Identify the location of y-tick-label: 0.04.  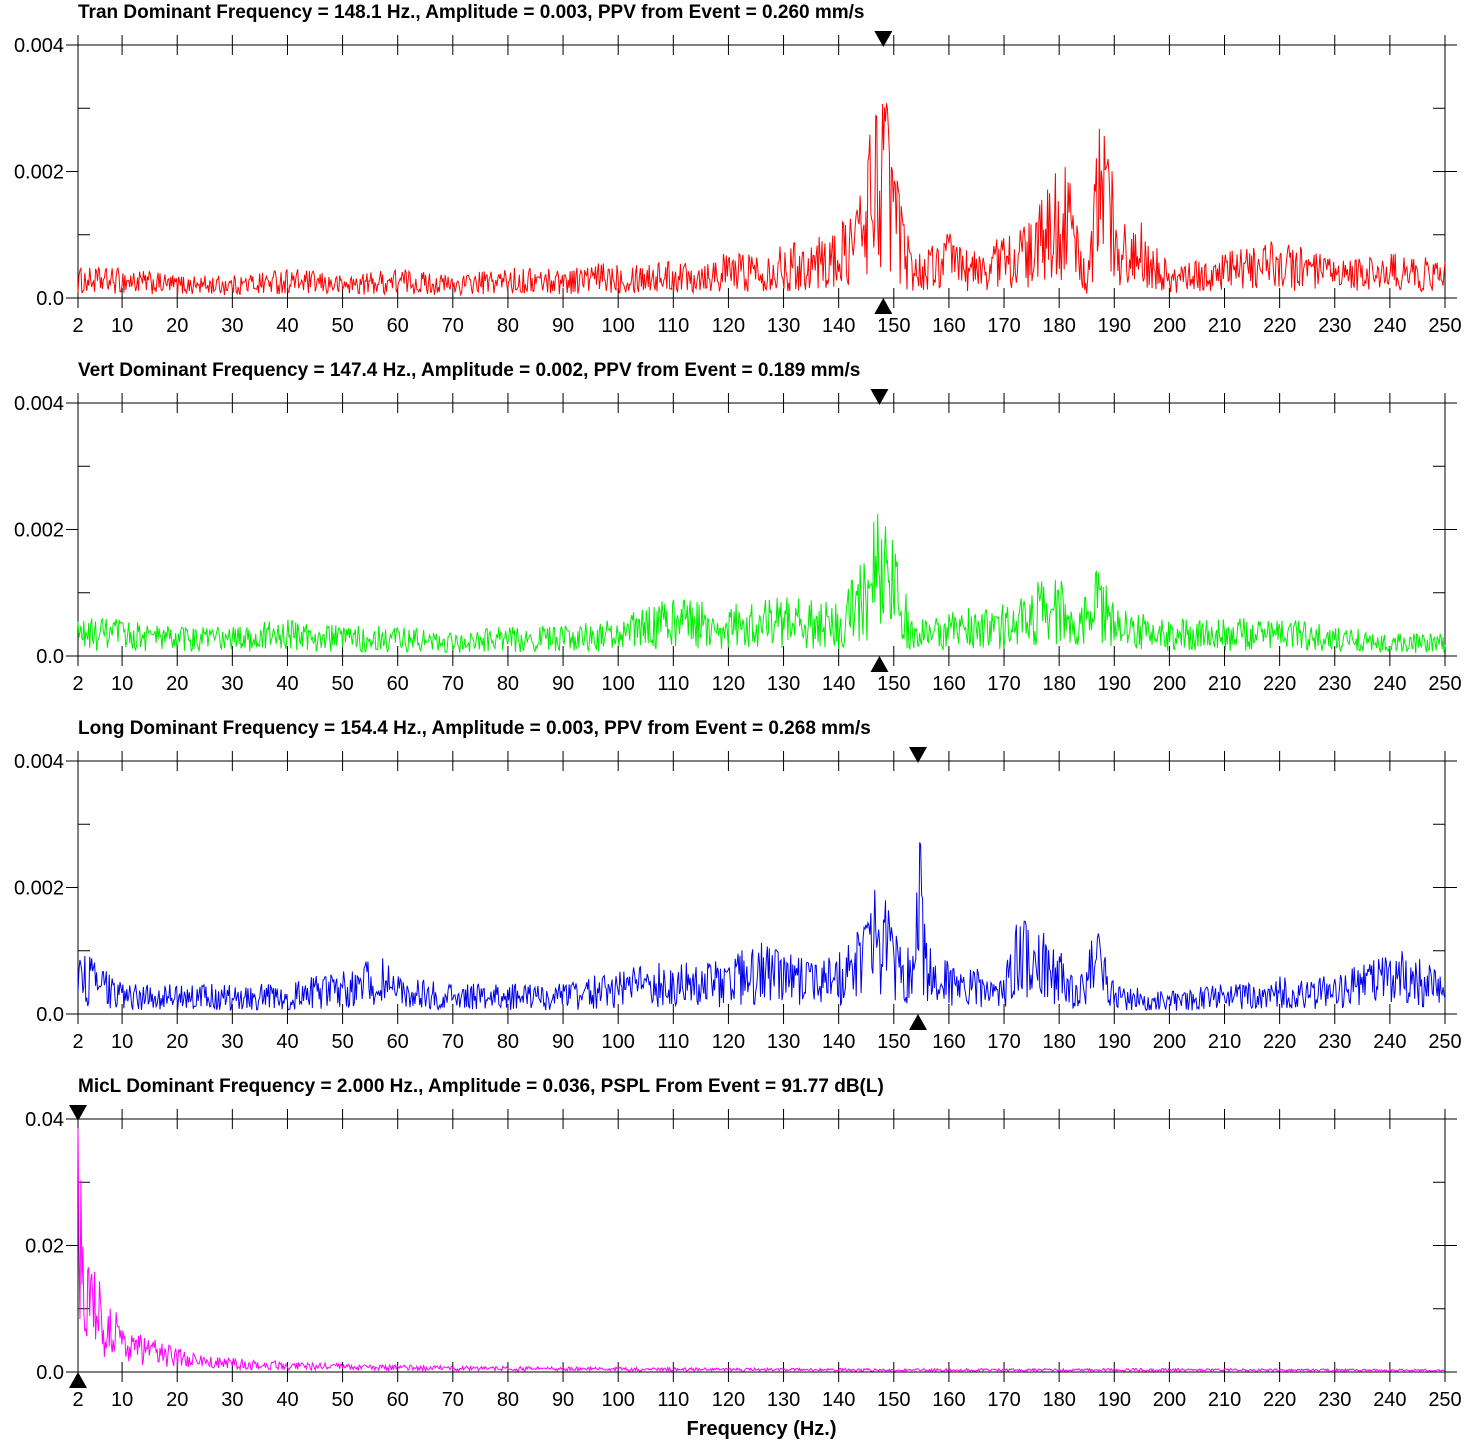
(44, 1120).